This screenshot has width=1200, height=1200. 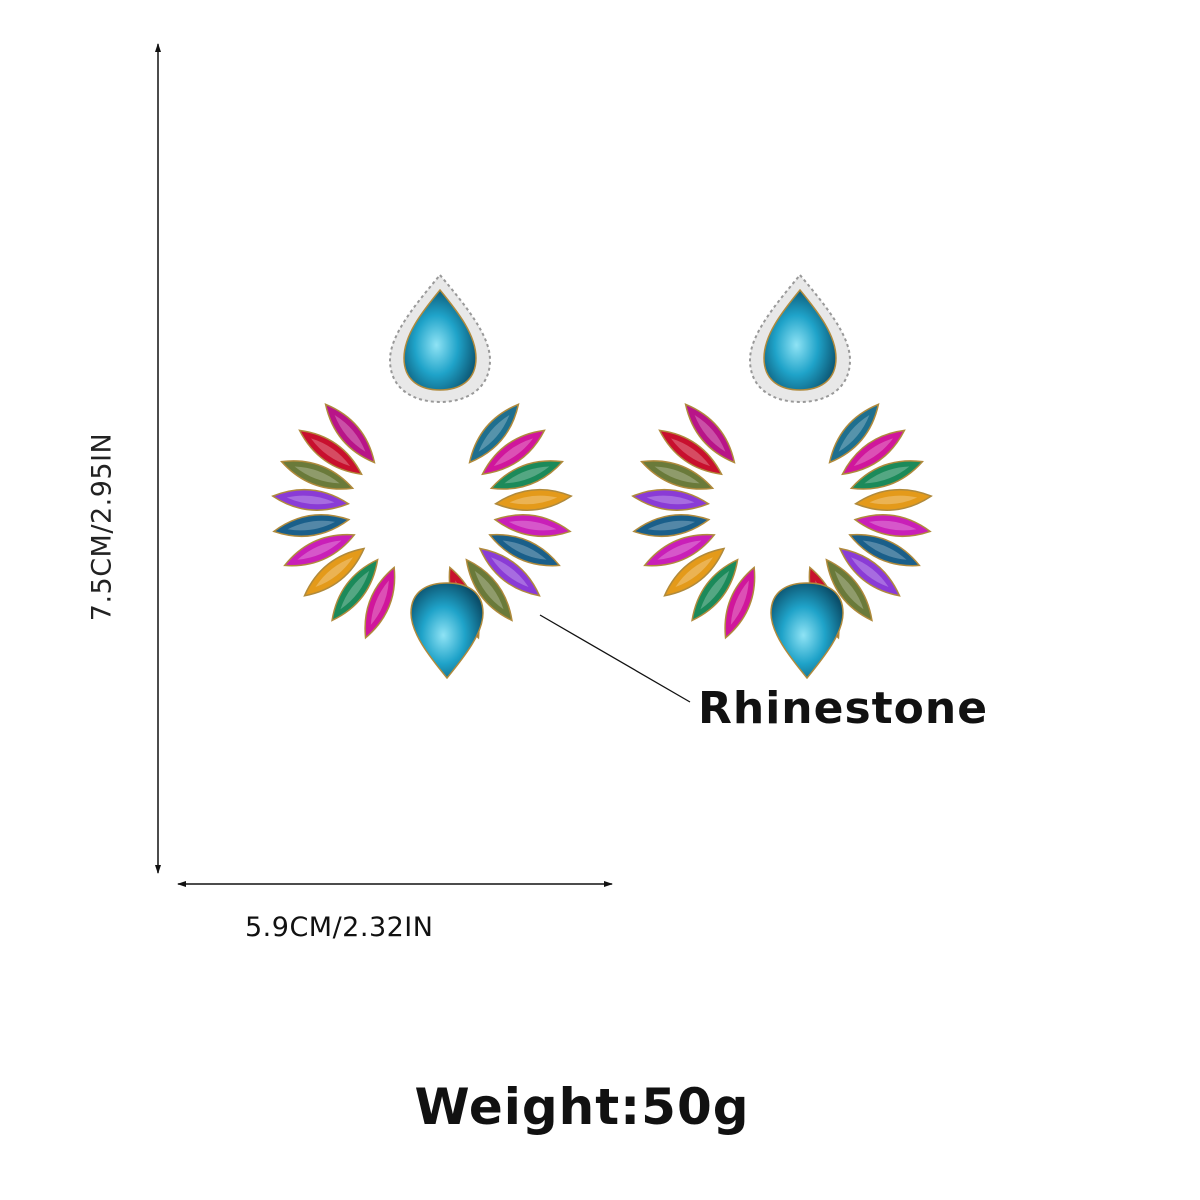 I want to click on weight-label: Weight:50g, so click(x=582, y=1107).